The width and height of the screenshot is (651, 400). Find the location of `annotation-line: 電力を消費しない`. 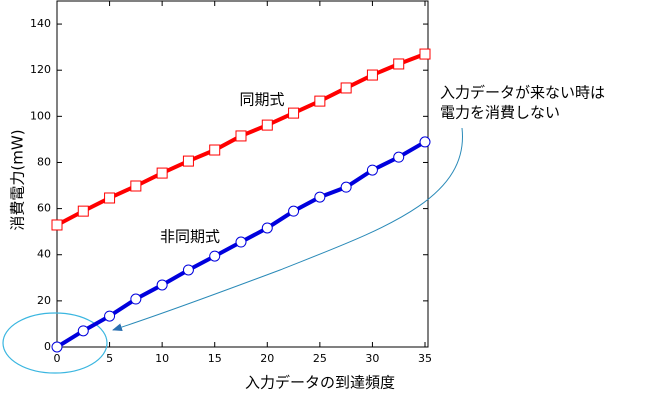

annotation-line: 電力を消費しない is located at coordinates (500, 113).